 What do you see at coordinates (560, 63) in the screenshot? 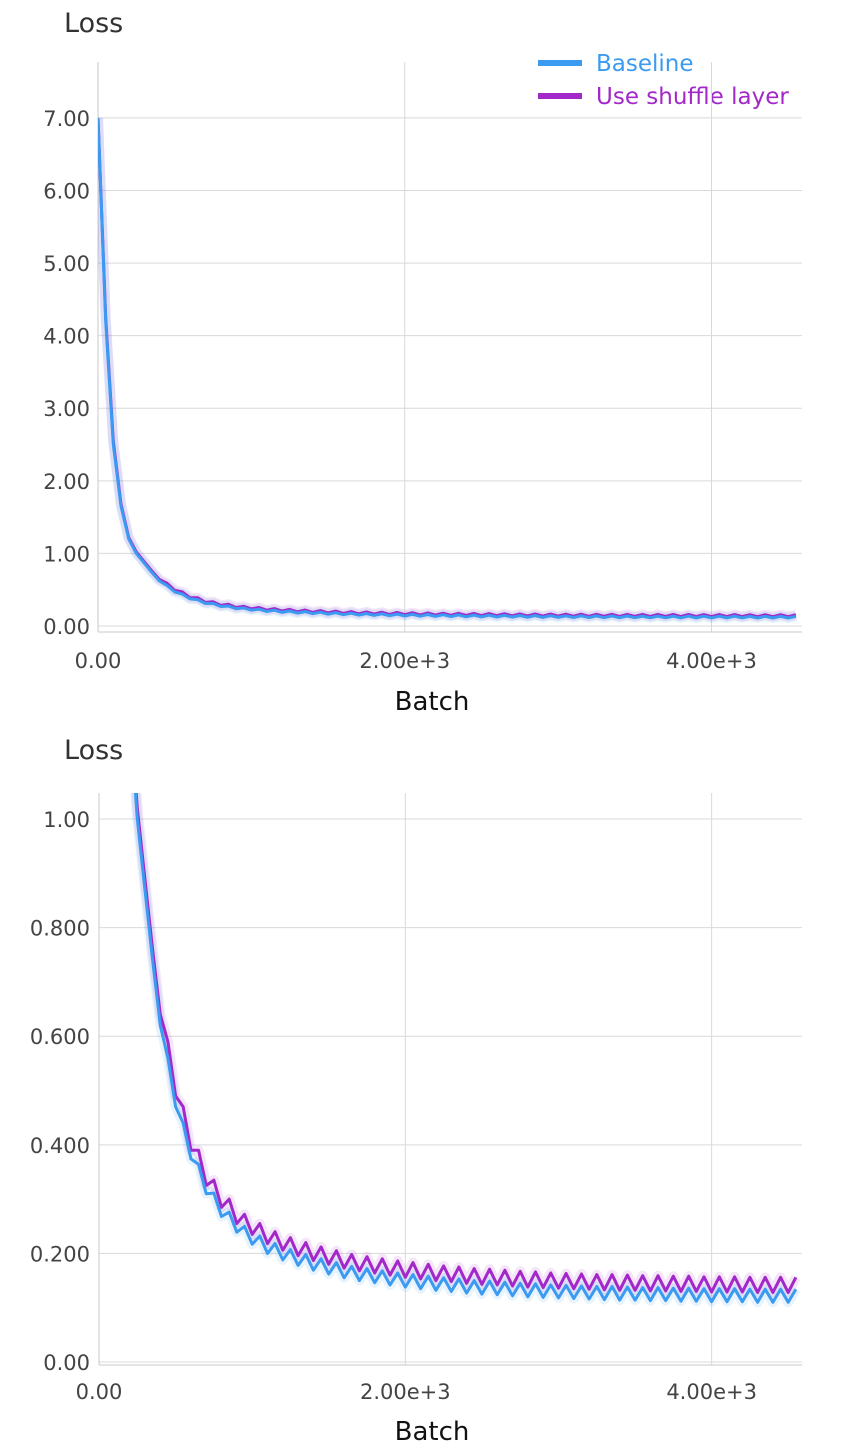
I see `legend-swatch-baseline` at bounding box center [560, 63].